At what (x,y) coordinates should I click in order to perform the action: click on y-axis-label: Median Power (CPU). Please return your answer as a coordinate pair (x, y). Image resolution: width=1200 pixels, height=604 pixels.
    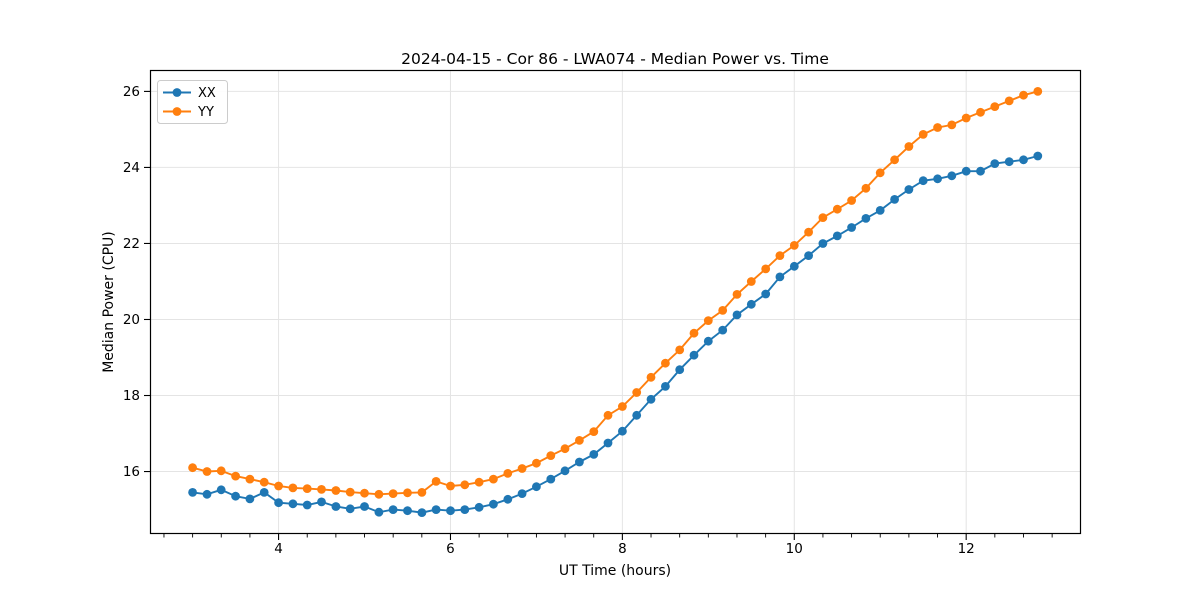
    Looking at the image, I should click on (109, 302).